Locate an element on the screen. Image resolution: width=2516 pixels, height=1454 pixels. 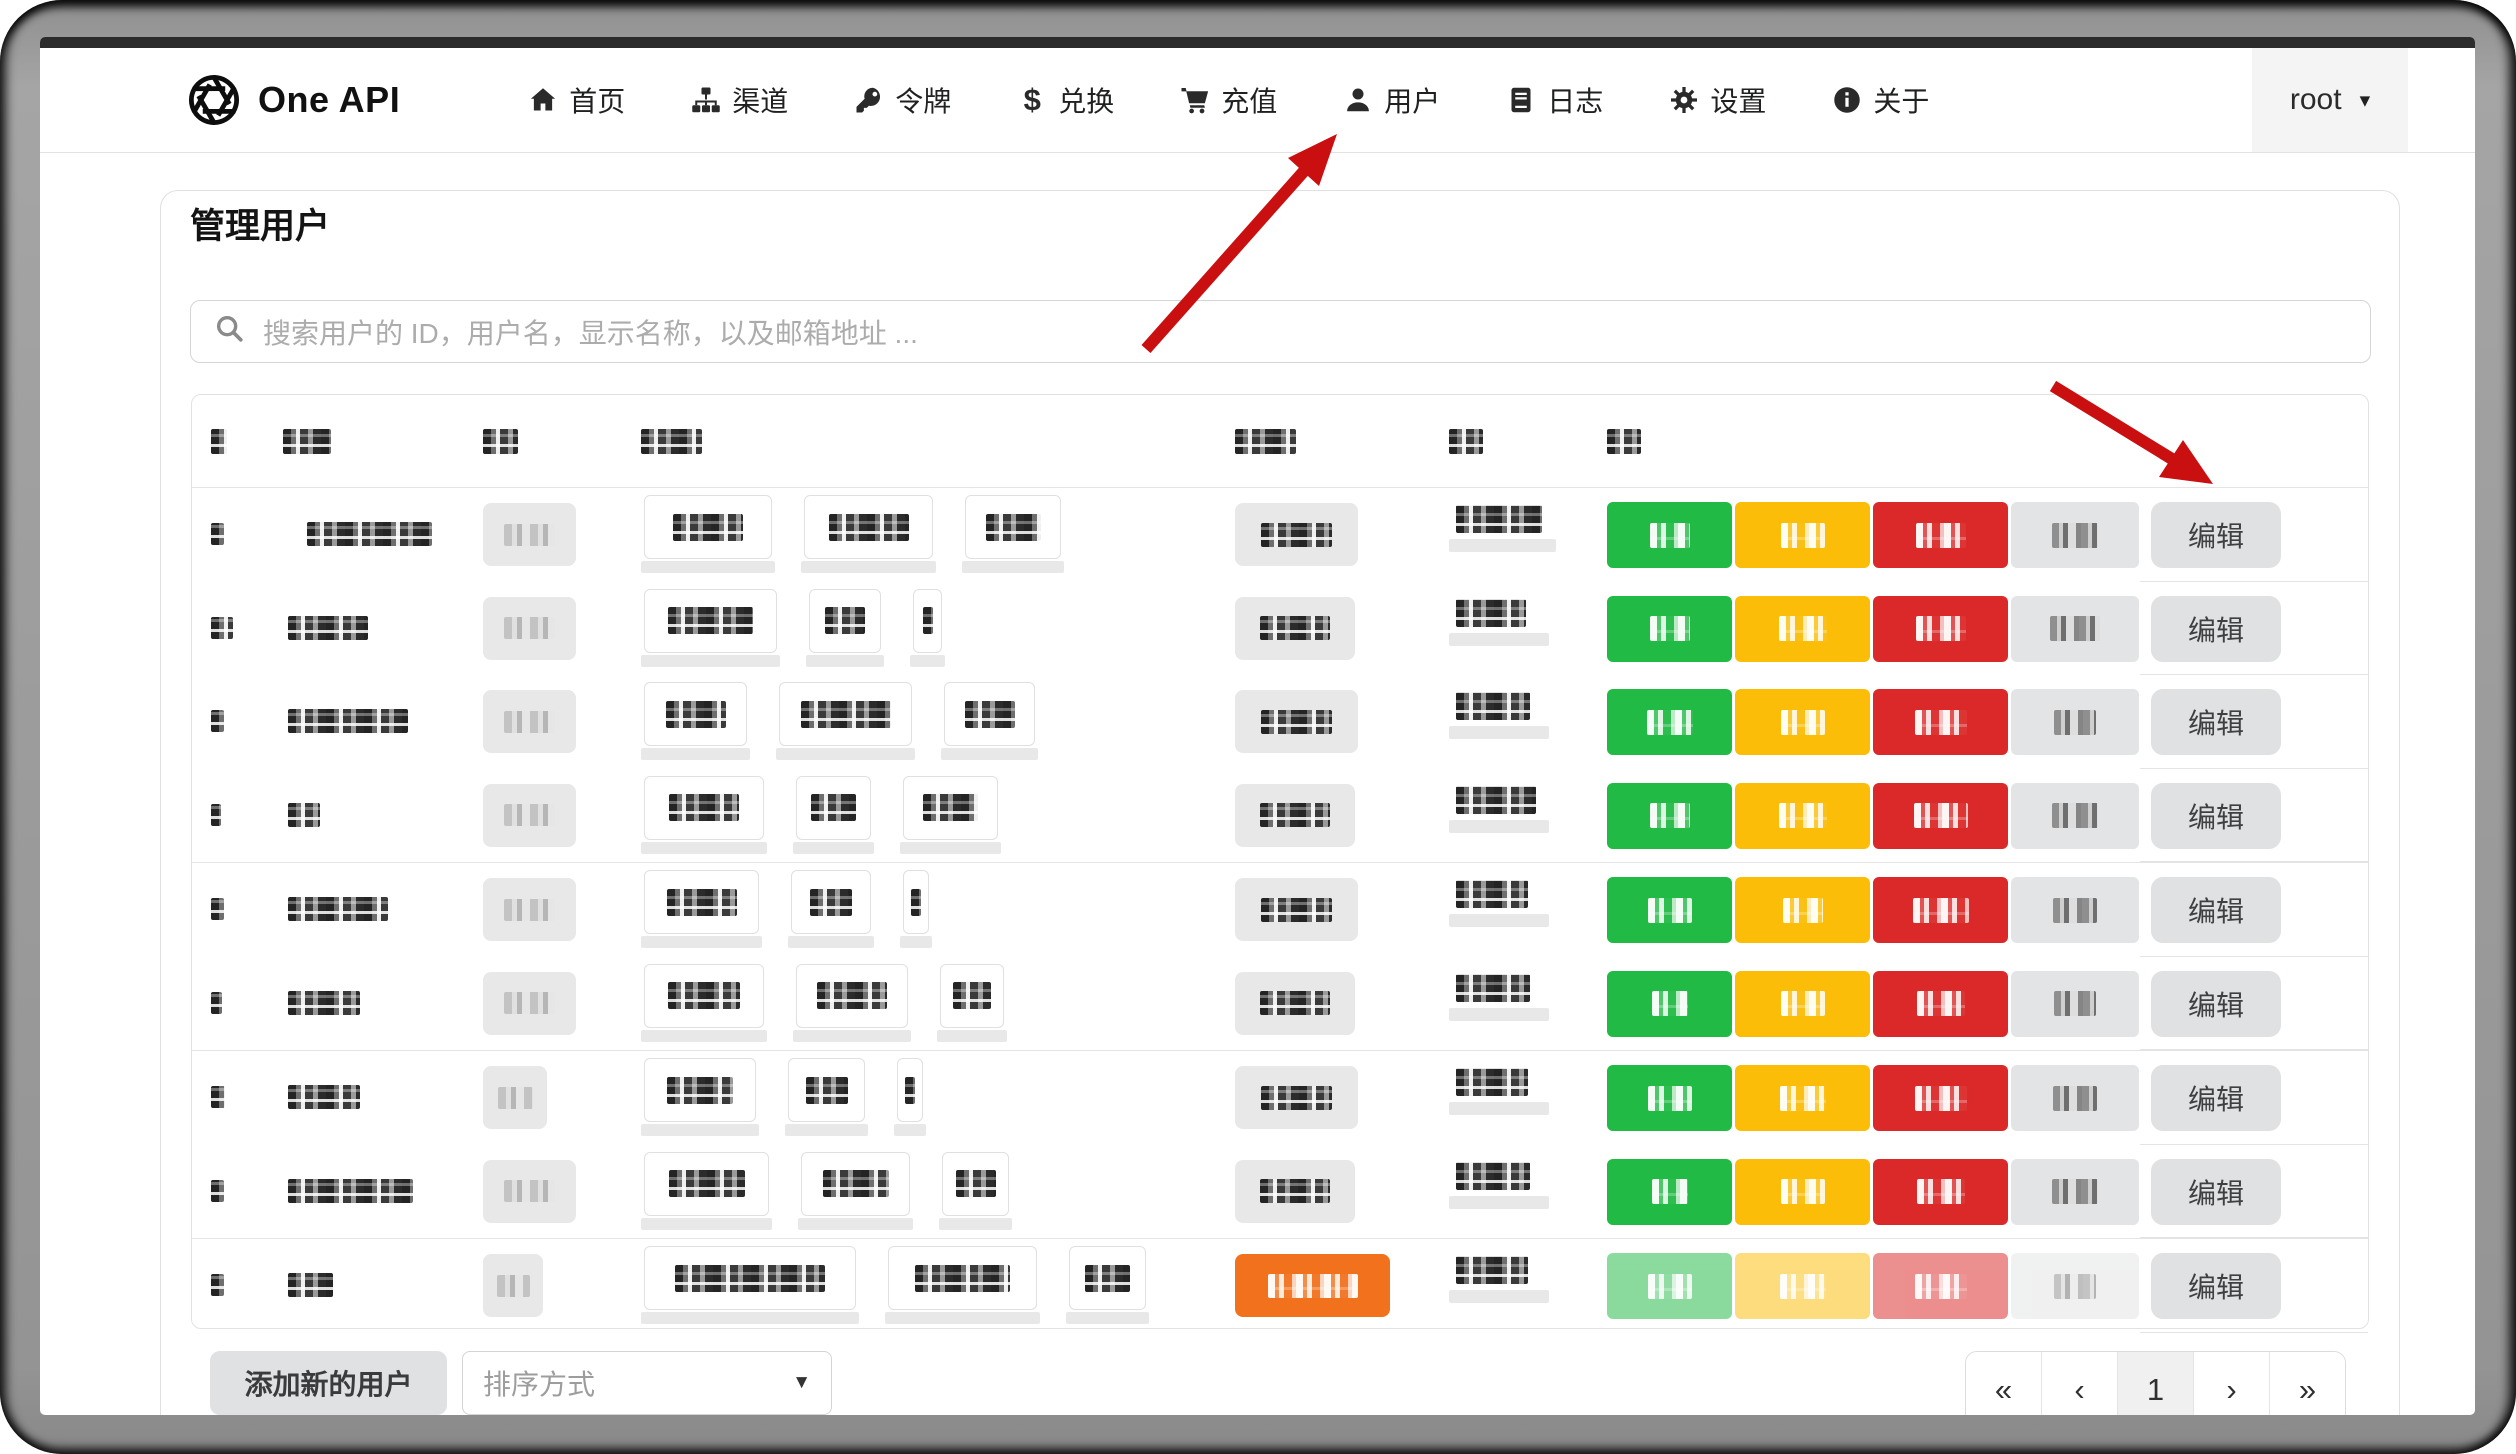
row-divider is located at coordinates (2254, 956).